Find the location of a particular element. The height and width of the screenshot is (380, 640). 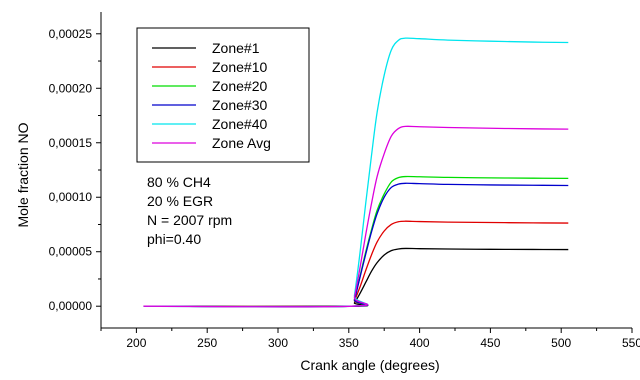

annotation-text: 80 % CH4 is located at coordinates (179, 182).